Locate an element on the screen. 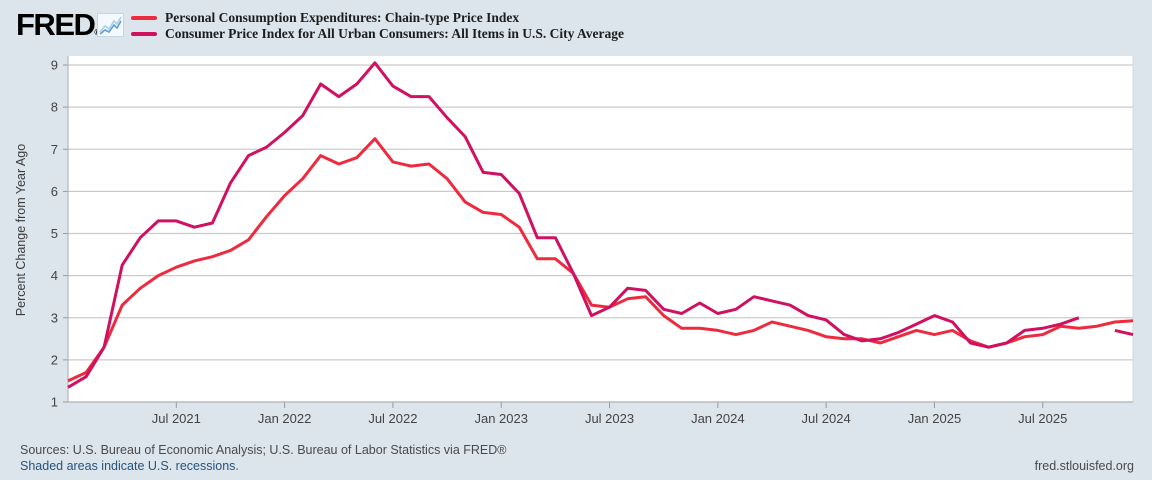 The height and width of the screenshot is (480, 1152). y-tick-label: 5 is located at coordinates (54, 233).